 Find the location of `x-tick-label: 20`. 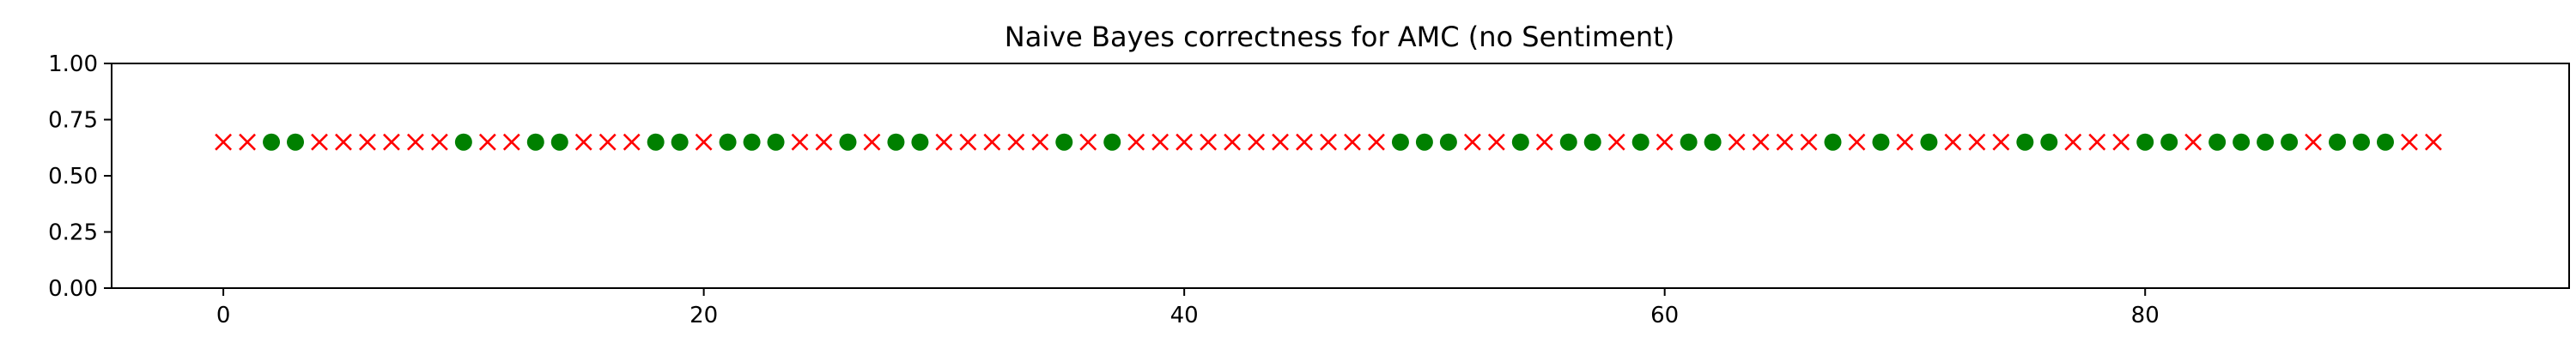

x-tick-label: 20 is located at coordinates (704, 316).